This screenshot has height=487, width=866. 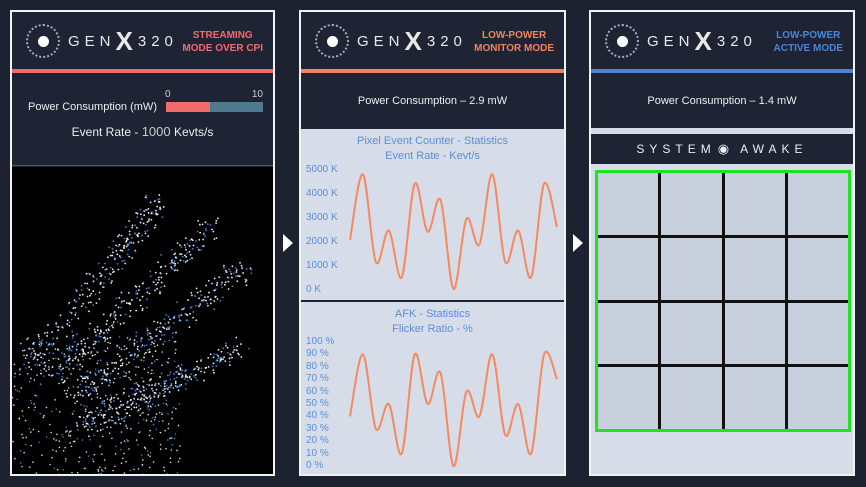 What do you see at coordinates (92, 41) in the screenshot?
I see `logo-text: GEN` at bounding box center [92, 41].